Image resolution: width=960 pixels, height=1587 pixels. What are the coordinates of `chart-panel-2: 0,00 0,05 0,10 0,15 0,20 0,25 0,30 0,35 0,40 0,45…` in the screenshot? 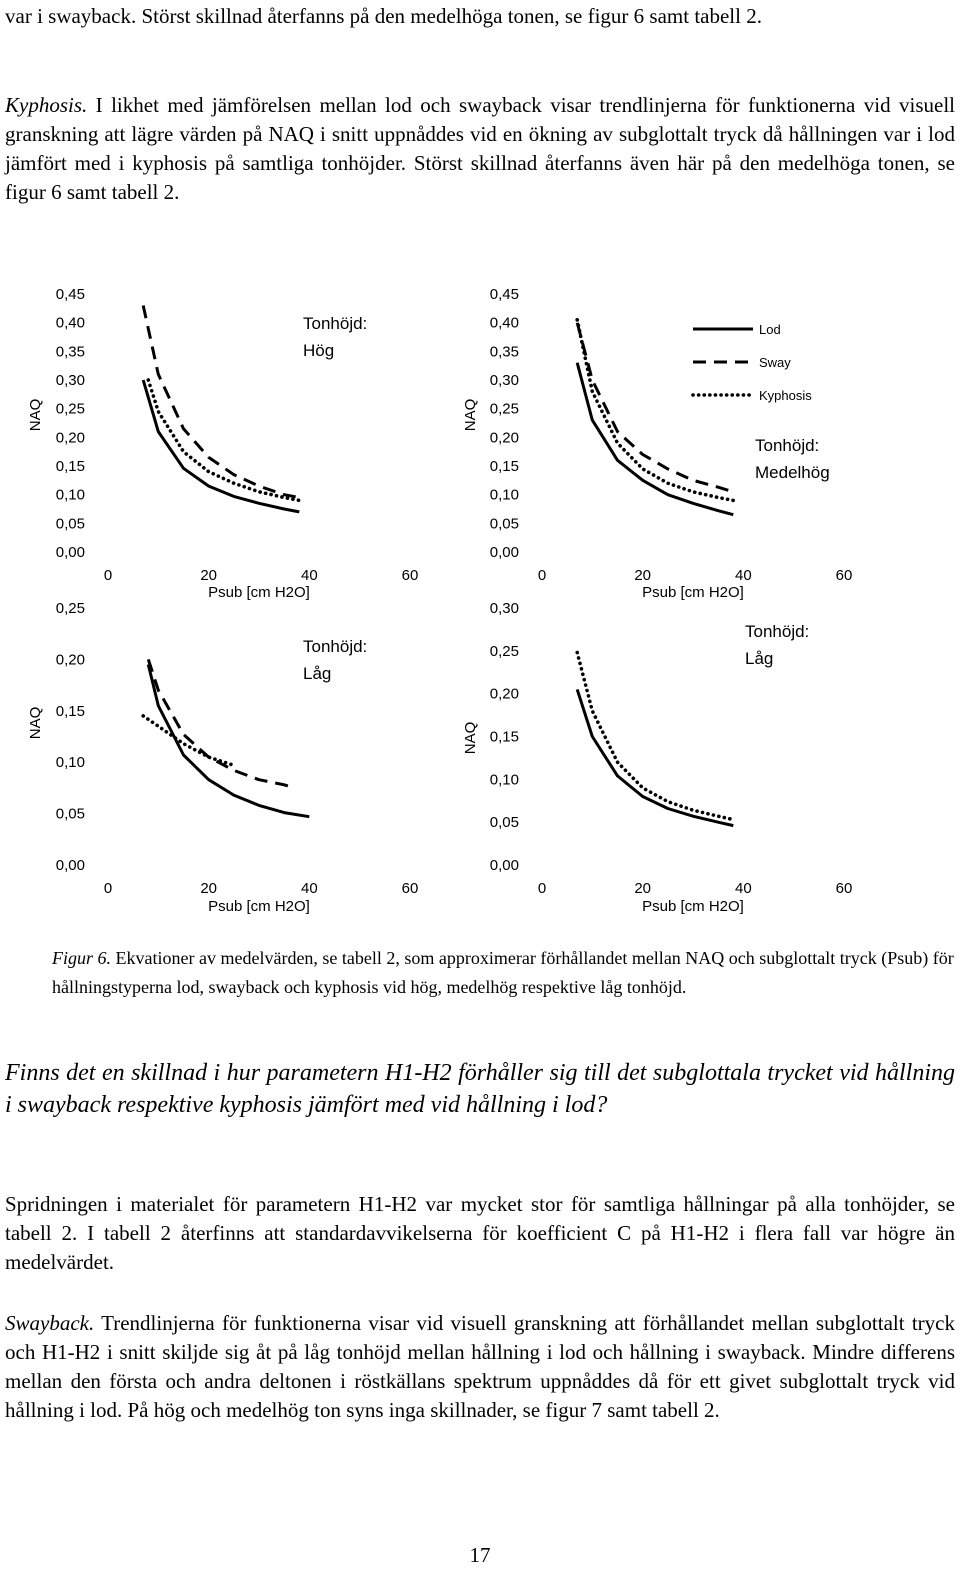 It's located at (657, 443).